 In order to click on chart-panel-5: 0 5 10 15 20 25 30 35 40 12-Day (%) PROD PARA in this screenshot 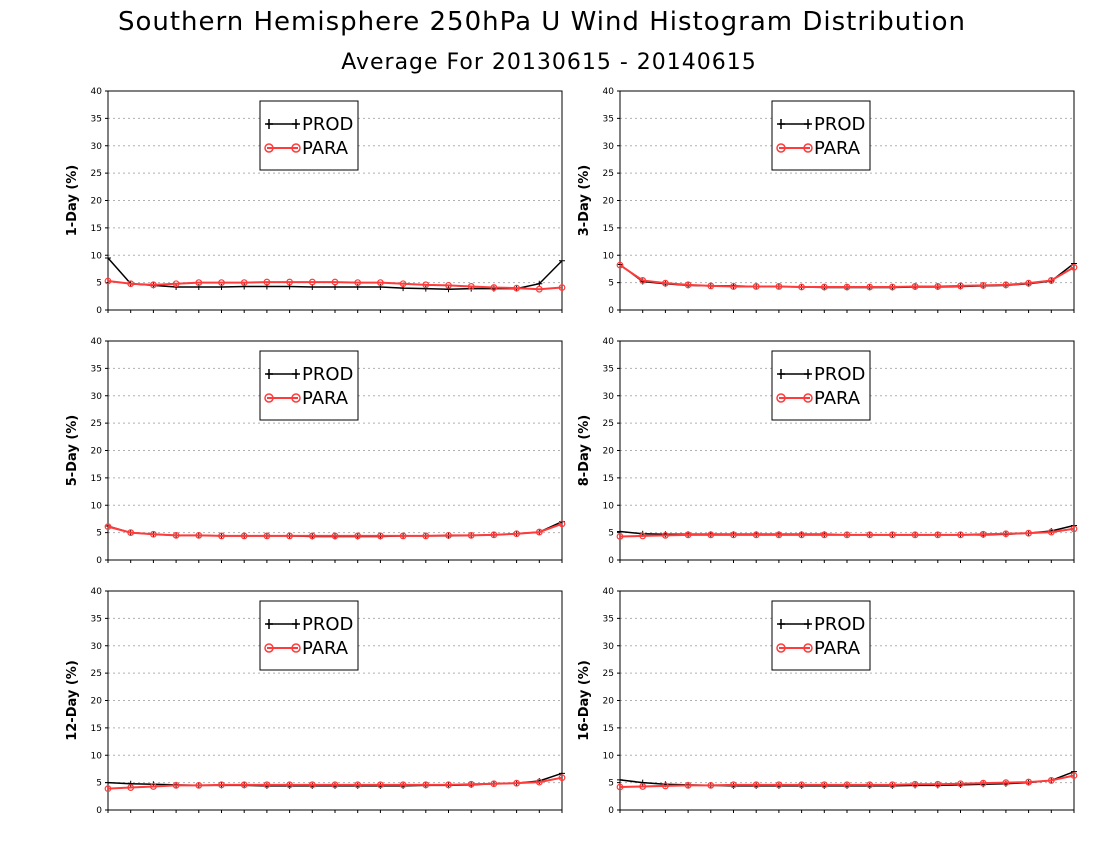, I will do `click(315, 701)`.